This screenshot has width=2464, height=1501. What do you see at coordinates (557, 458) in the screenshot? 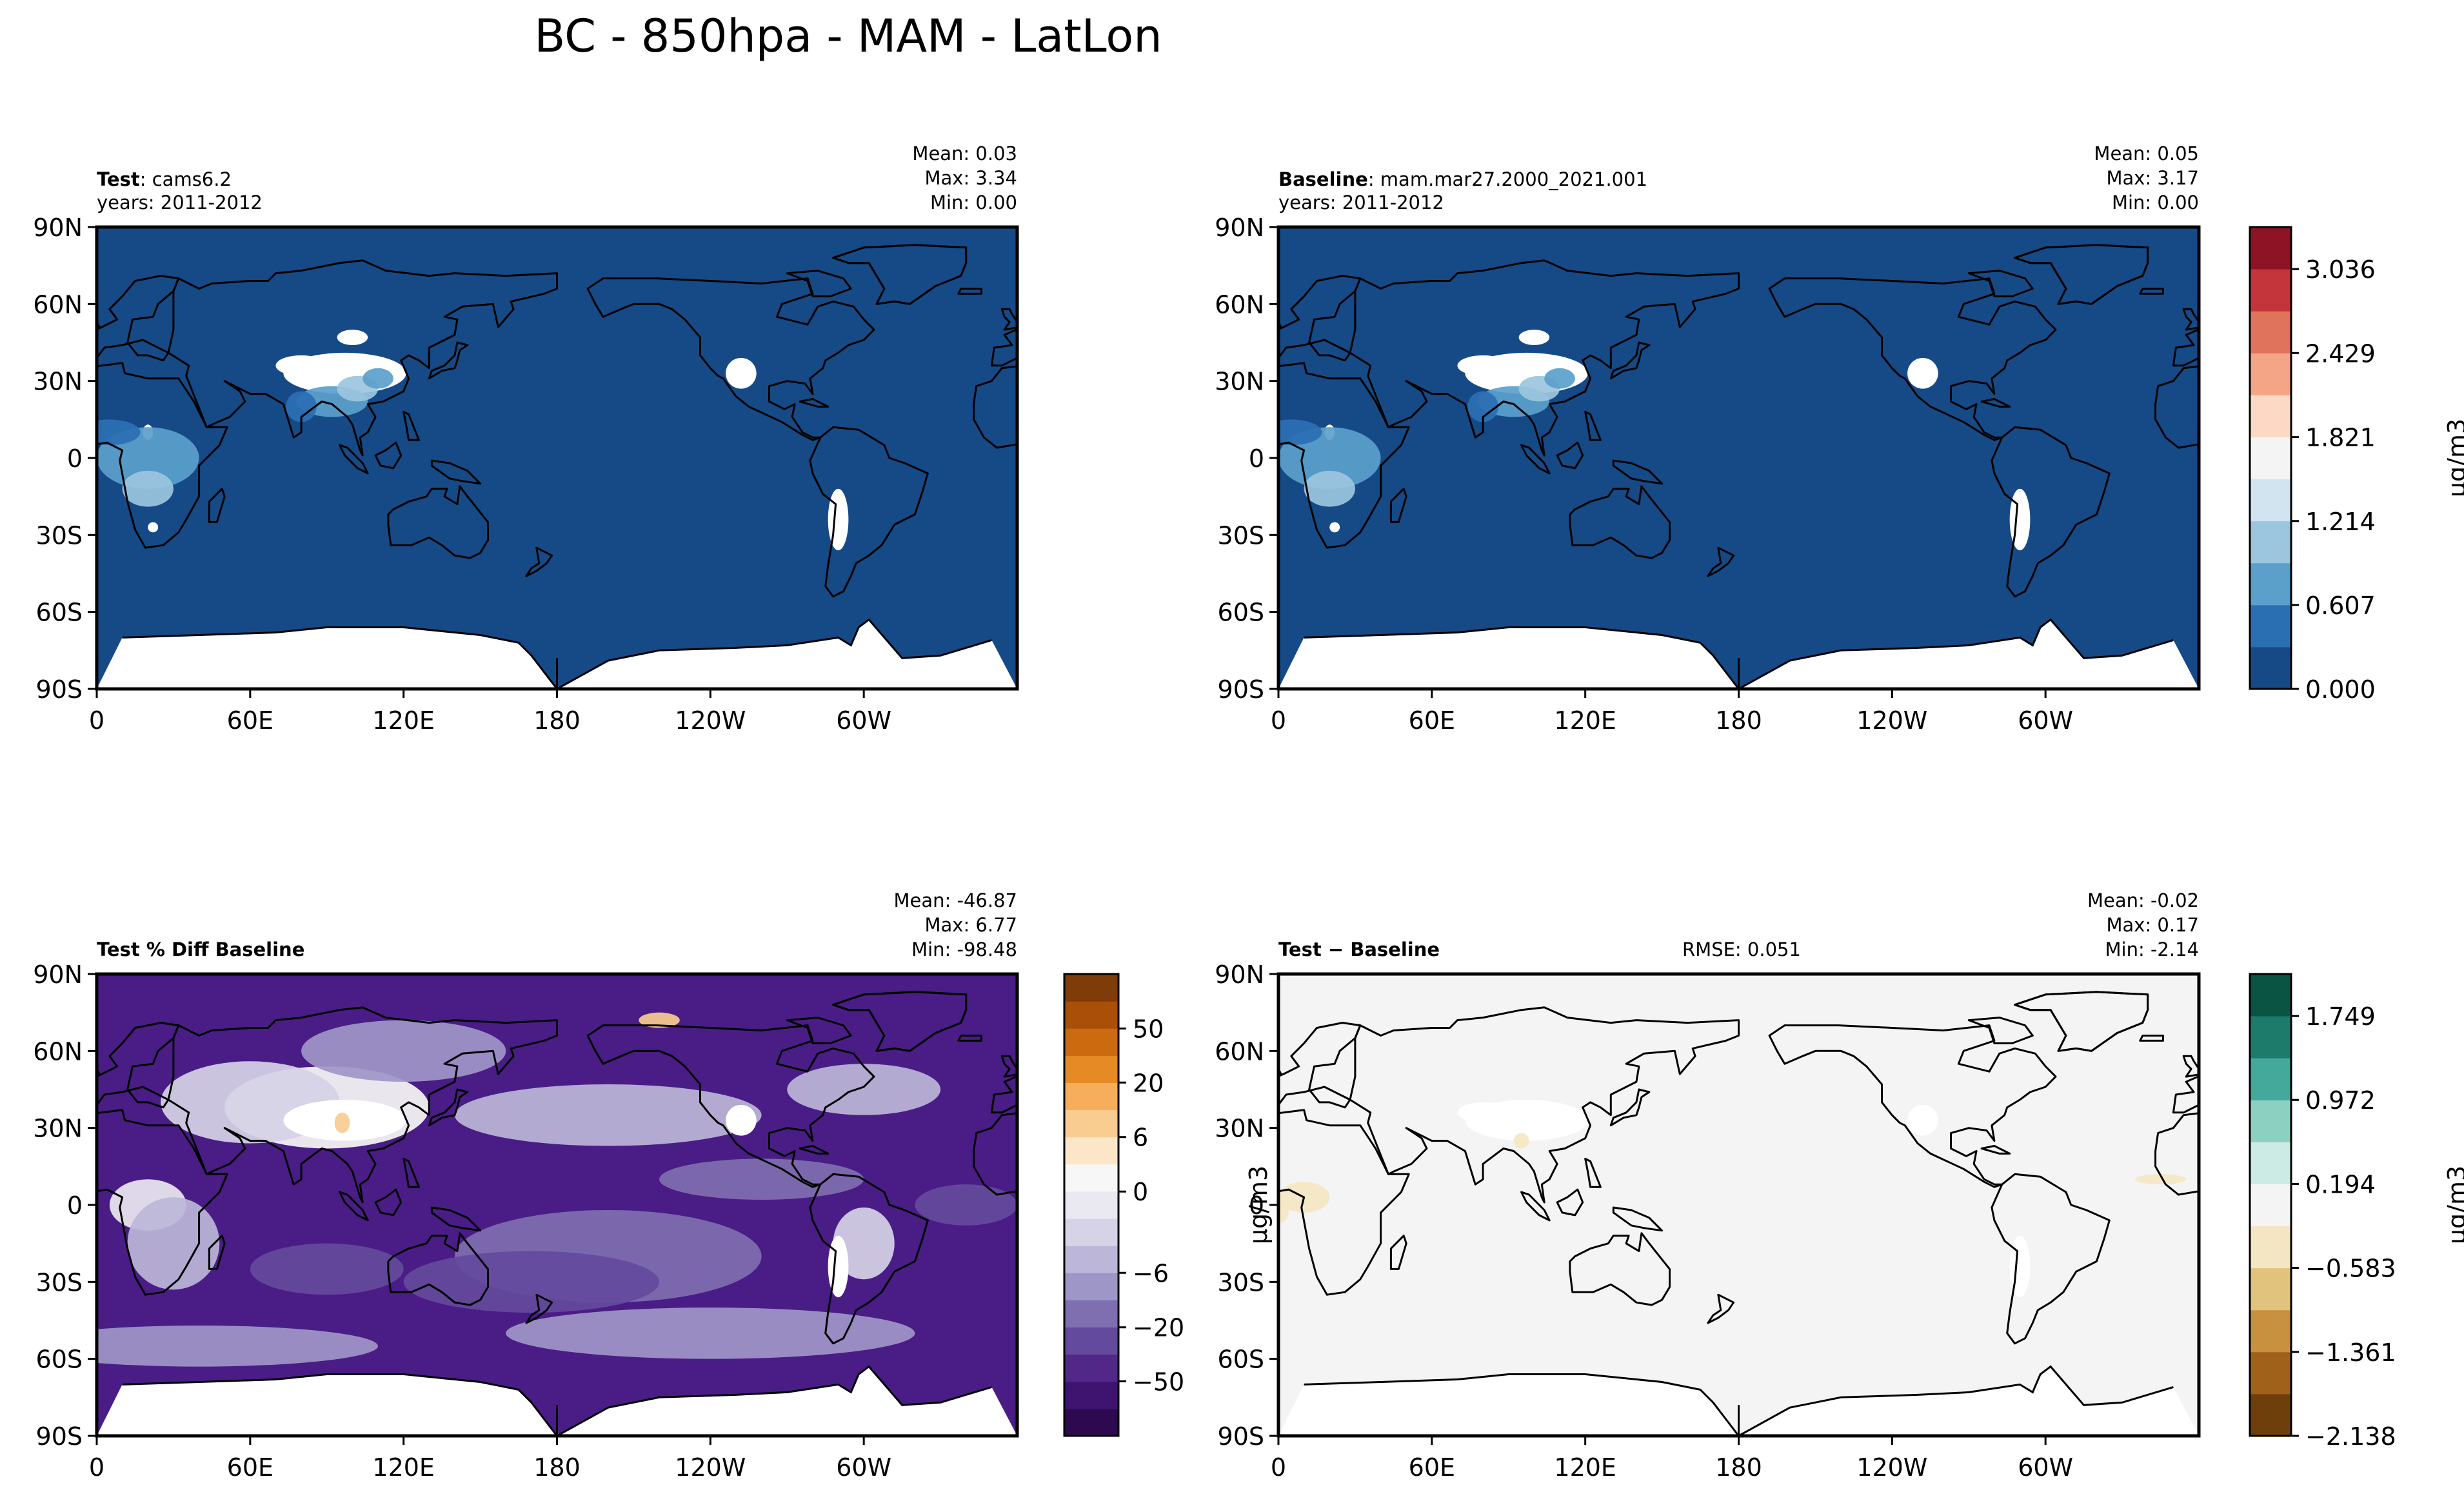
I see `map-background` at bounding box center [557, 458].